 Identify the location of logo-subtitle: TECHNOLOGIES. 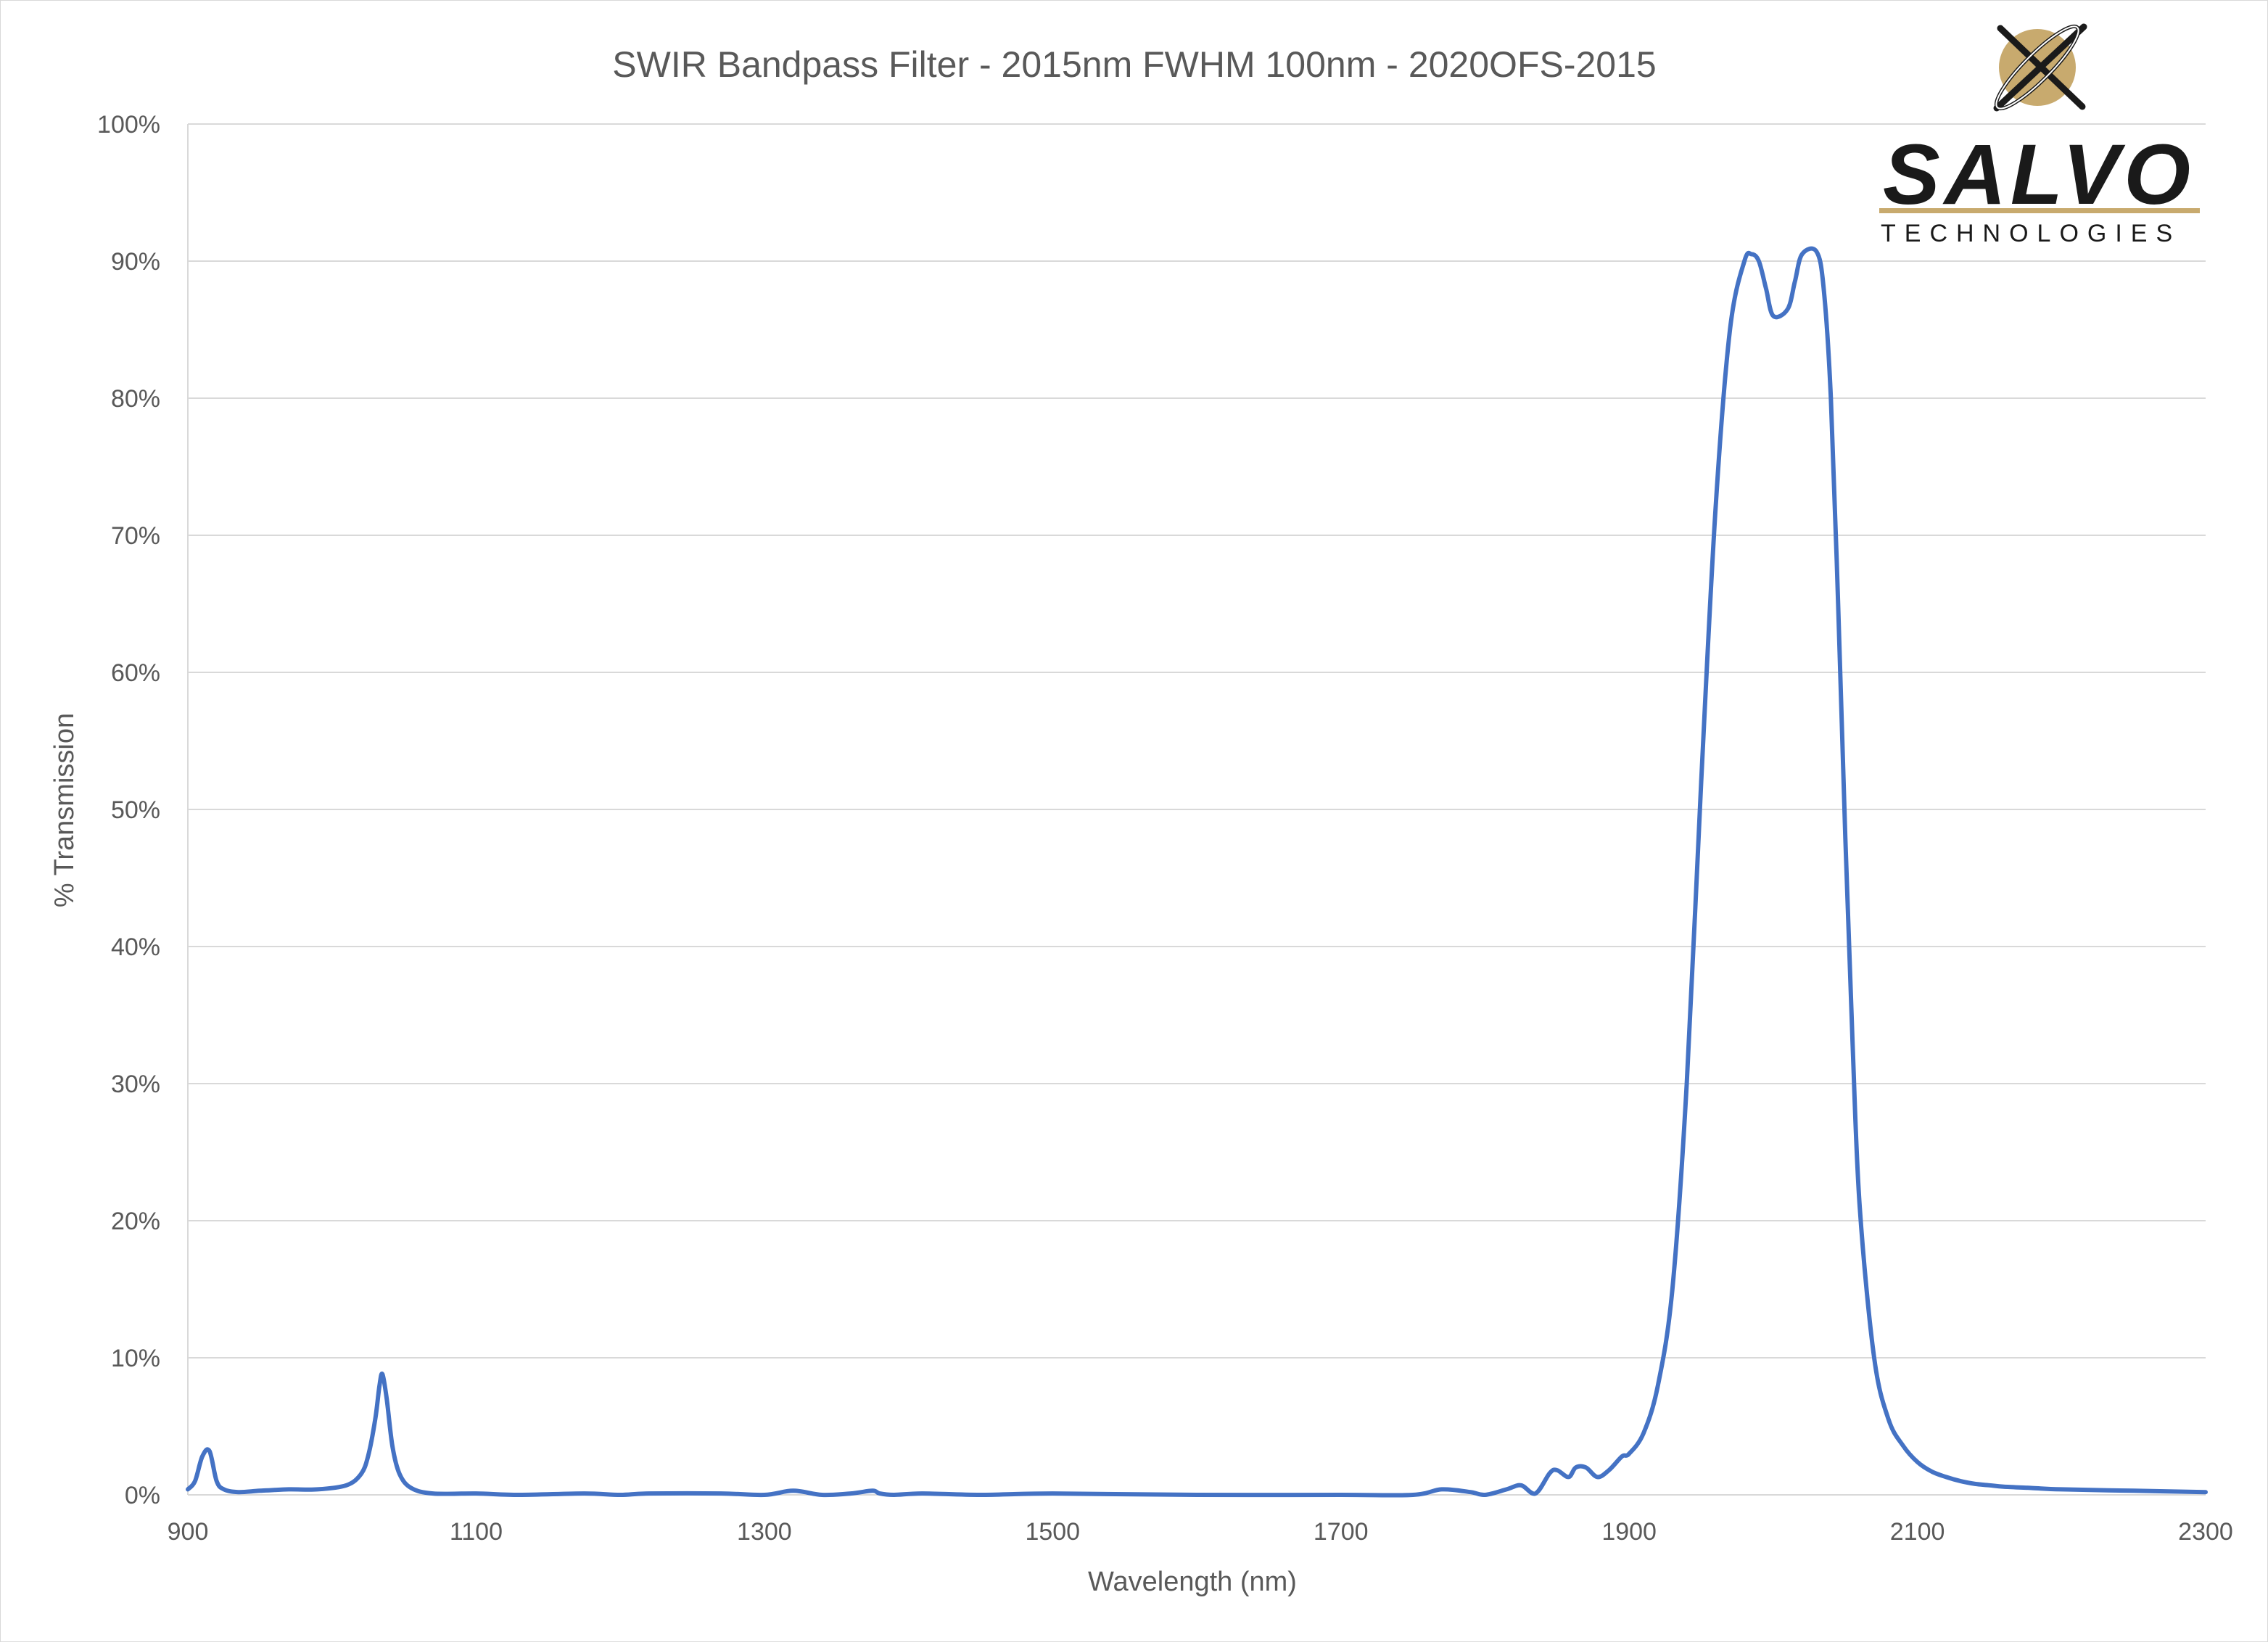
(2031, 233).